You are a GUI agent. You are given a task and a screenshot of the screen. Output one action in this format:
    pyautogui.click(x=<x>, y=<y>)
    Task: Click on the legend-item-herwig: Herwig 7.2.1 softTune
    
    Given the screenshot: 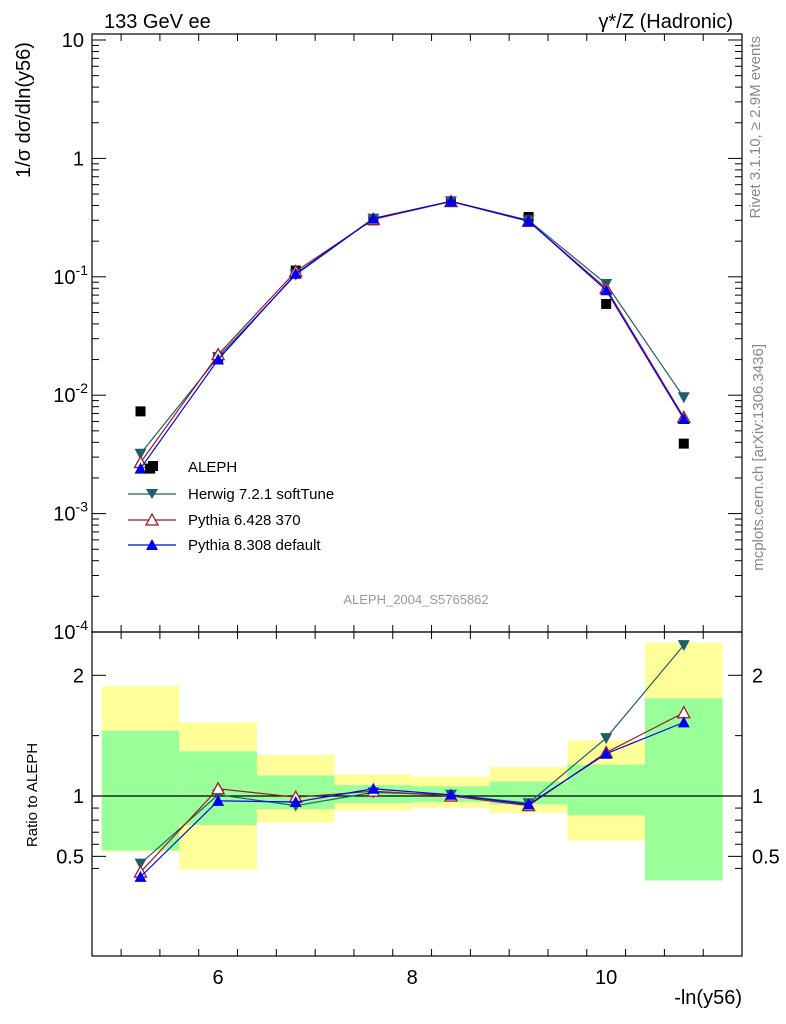 What is the action you would take?
    pyautogui.click(x=231, y=494)
    